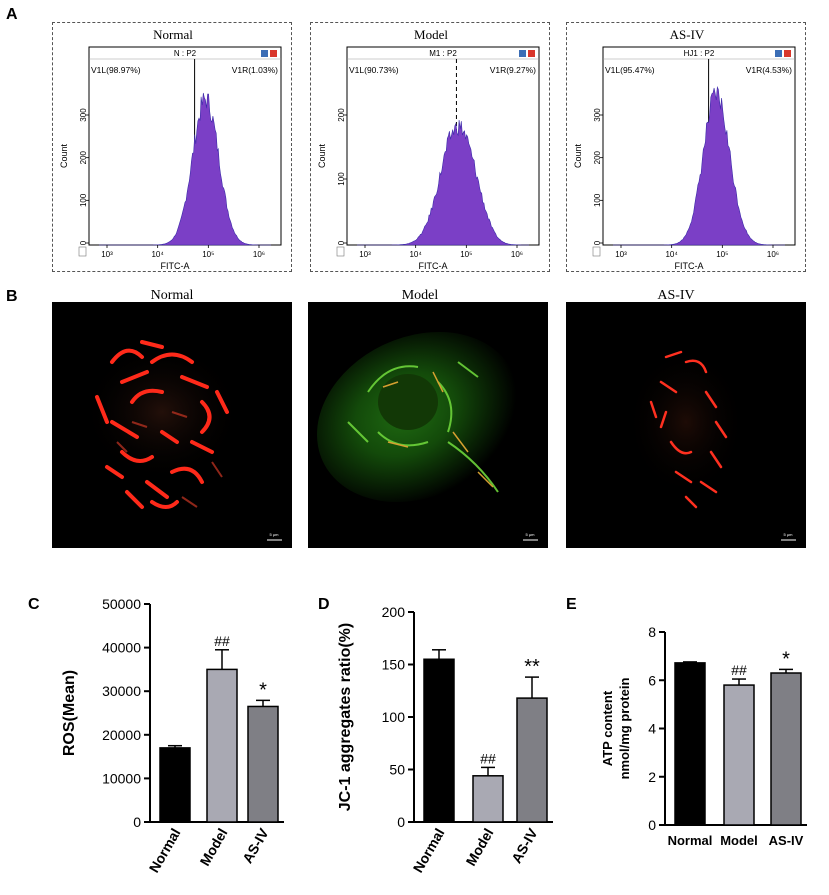  I want to click on fluo-title-normal: Normal, so click(172, 295).